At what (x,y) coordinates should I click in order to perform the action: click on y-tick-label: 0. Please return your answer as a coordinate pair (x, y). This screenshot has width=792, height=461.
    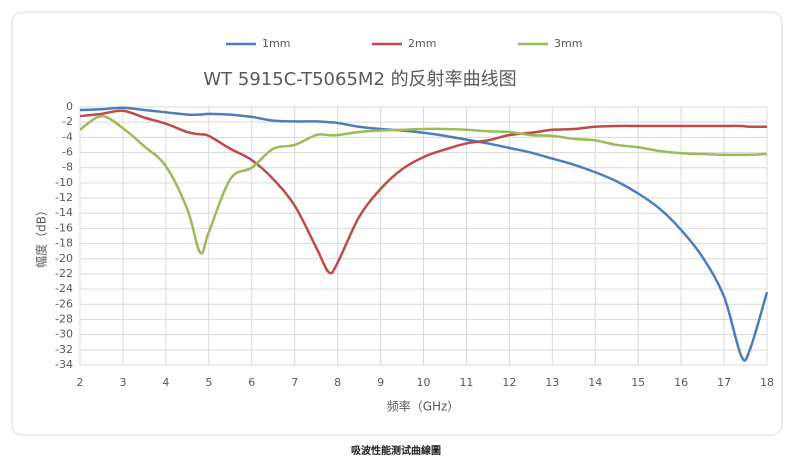
    Looking at the image, I should click on (69, 106).